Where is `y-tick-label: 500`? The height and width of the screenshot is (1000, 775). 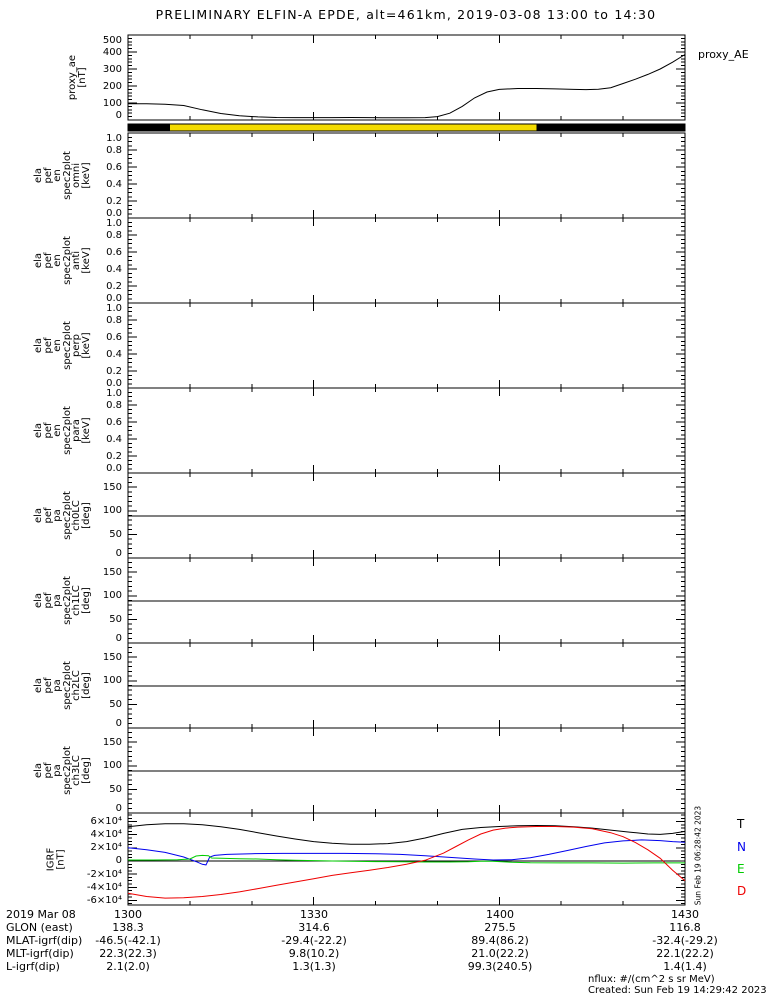 y-tick-label: 500 is located at coordinates (112, 40).